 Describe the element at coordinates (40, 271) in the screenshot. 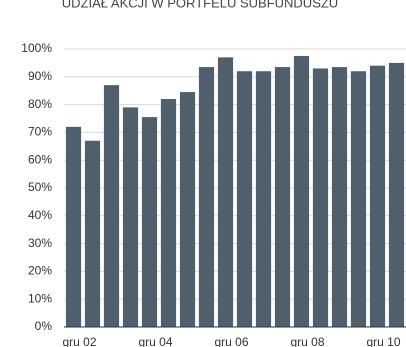

I see `y-tick-label: 20%` at that location.